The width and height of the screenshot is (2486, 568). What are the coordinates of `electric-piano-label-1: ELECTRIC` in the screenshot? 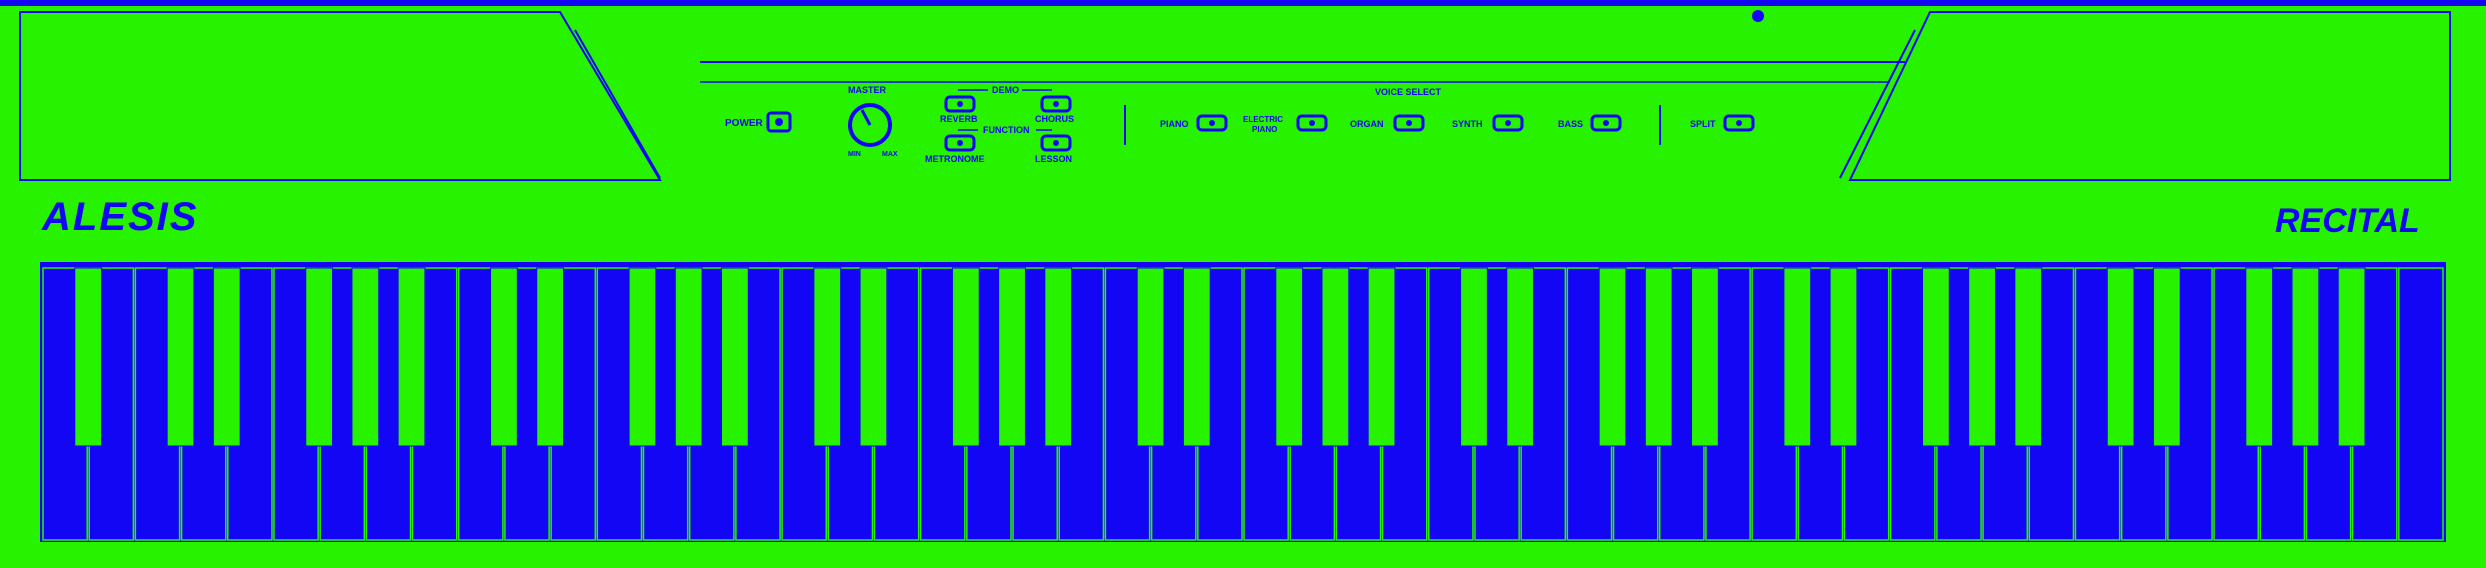 It's located at (1263, 119).